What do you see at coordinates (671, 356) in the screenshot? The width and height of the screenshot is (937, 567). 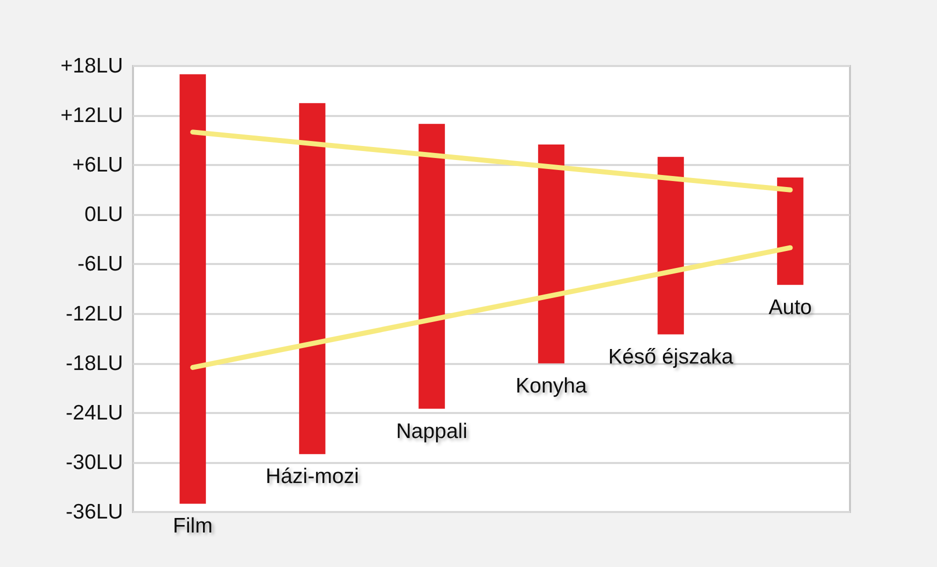 I see `x-tick-label: Késő éjszaka` at bounding box center [671, 356].